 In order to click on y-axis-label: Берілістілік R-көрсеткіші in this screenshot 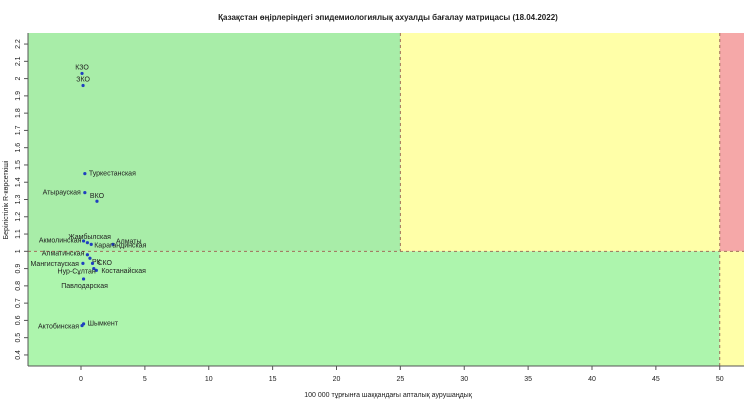, I will do `click(6, 199)`.